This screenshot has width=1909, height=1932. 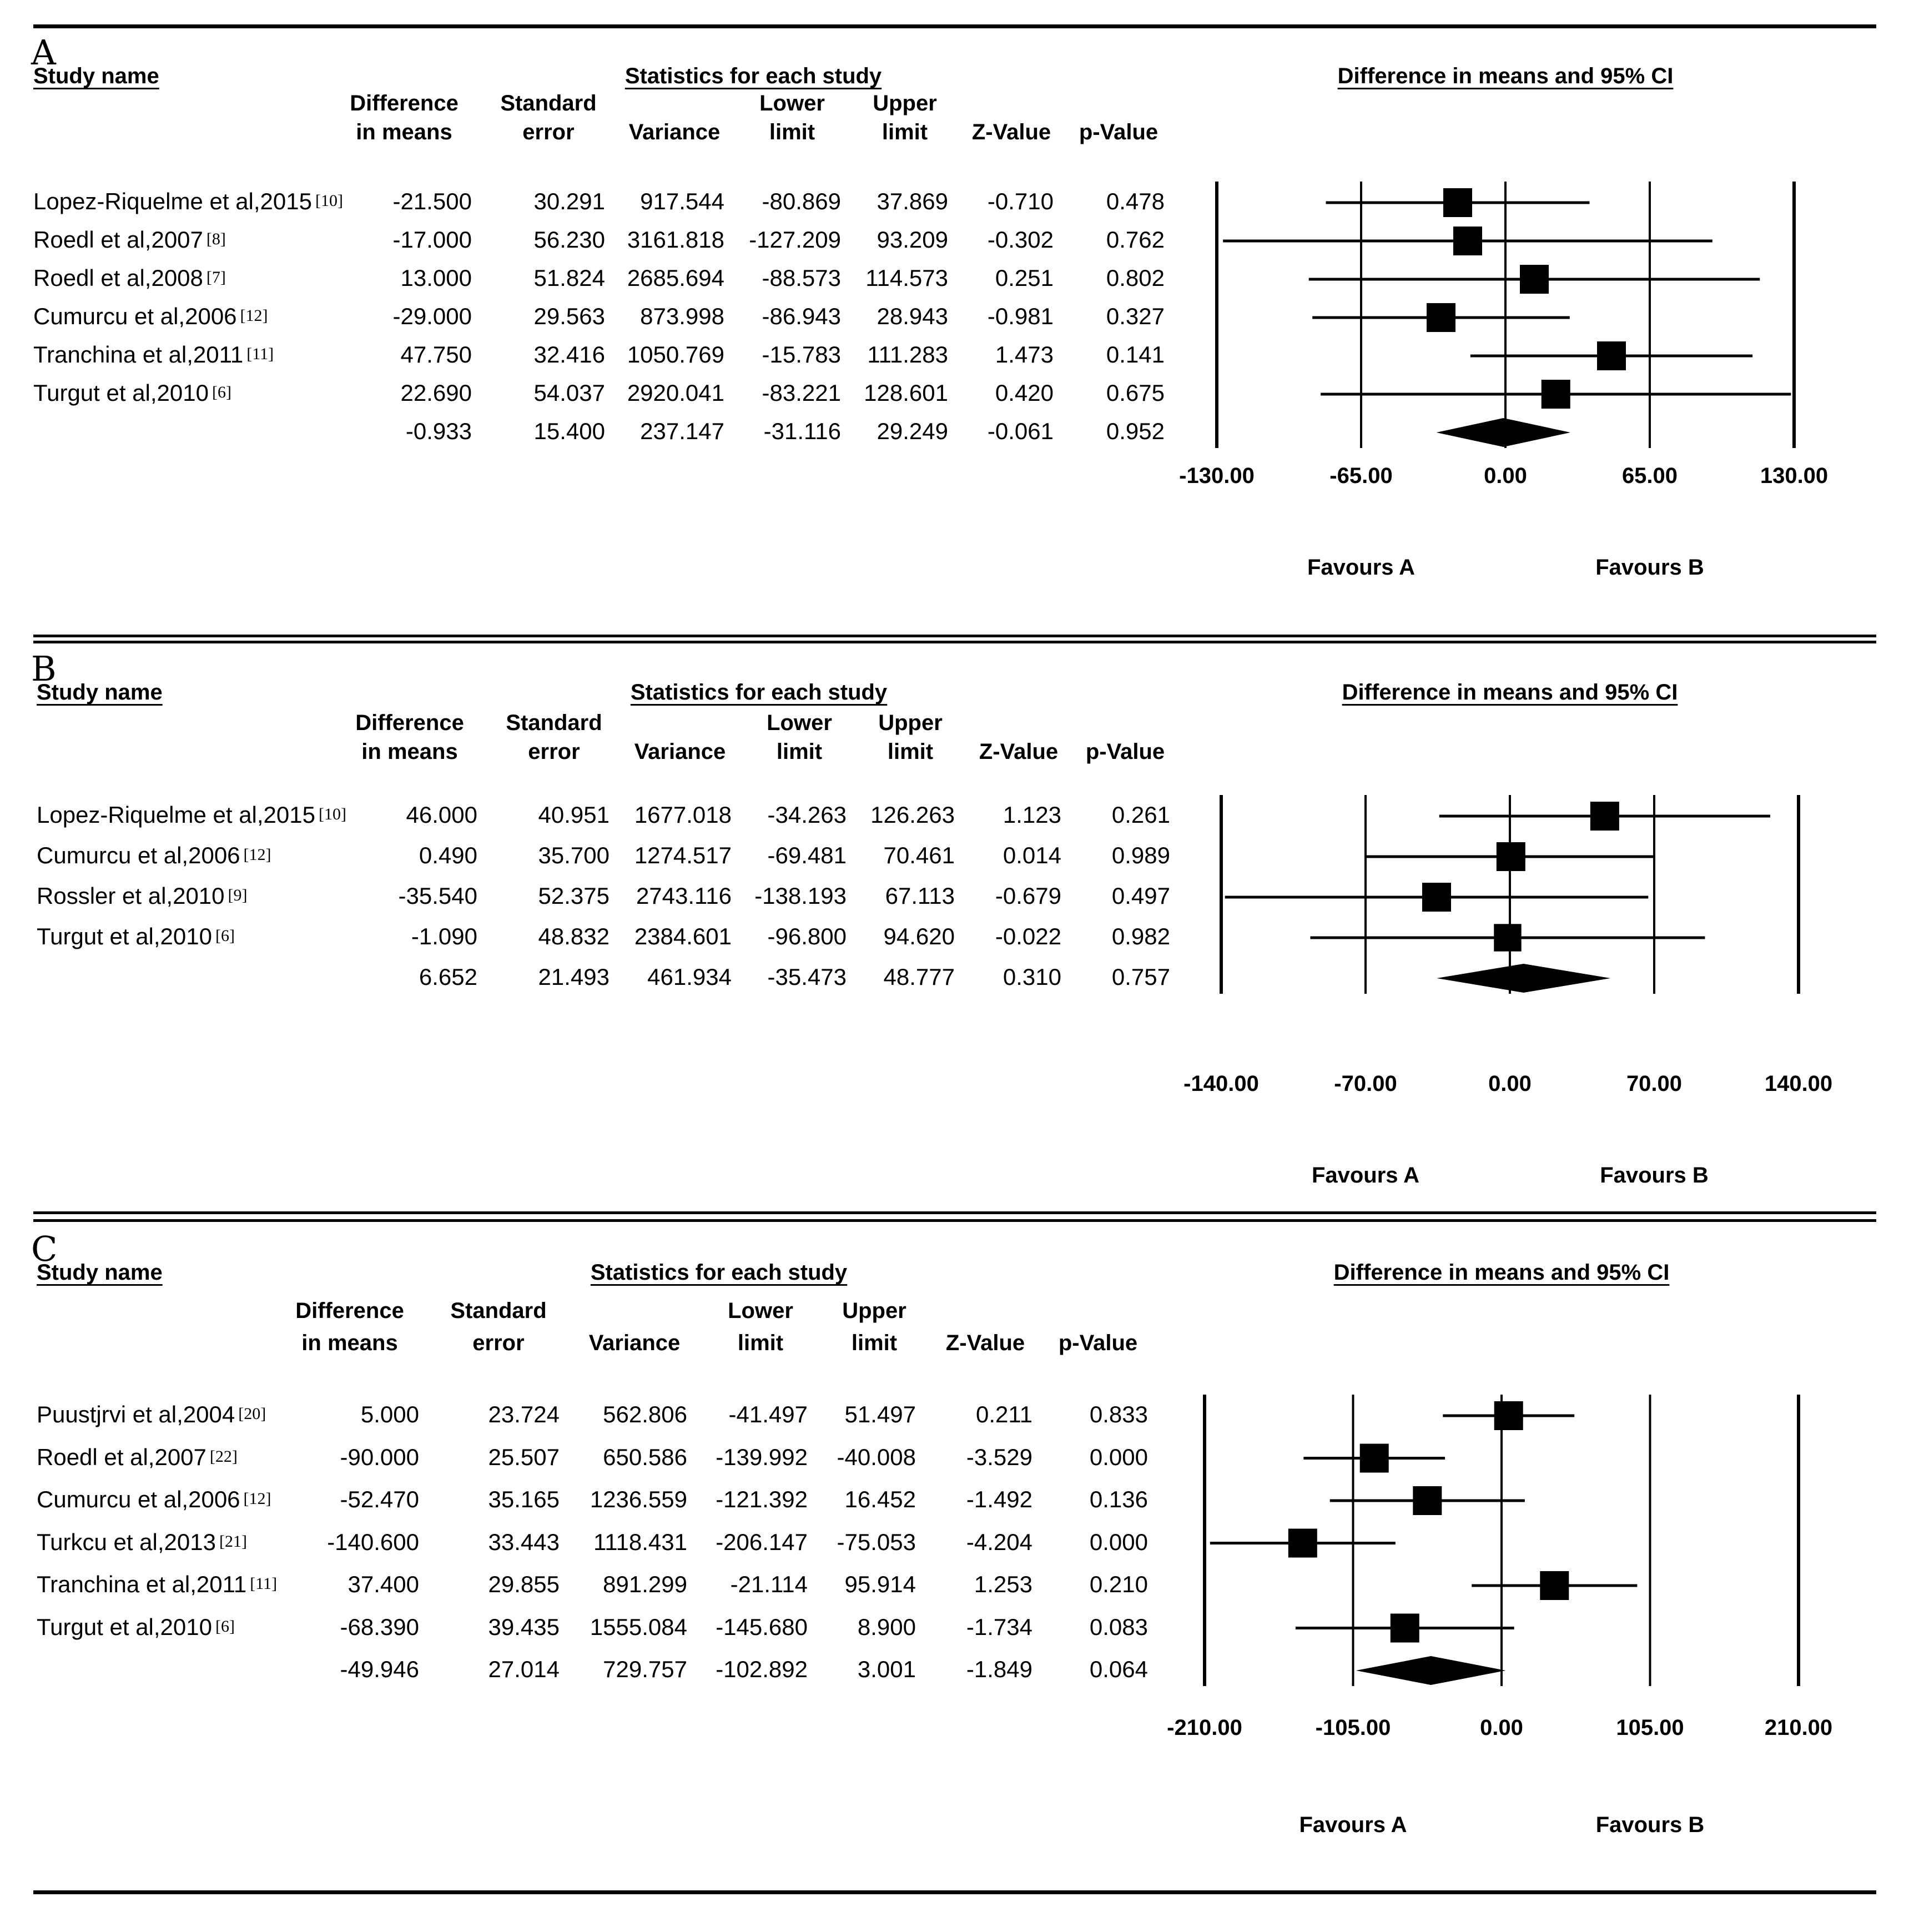 I want to click on column-header-line2: limit, so click(x=799, y=752).